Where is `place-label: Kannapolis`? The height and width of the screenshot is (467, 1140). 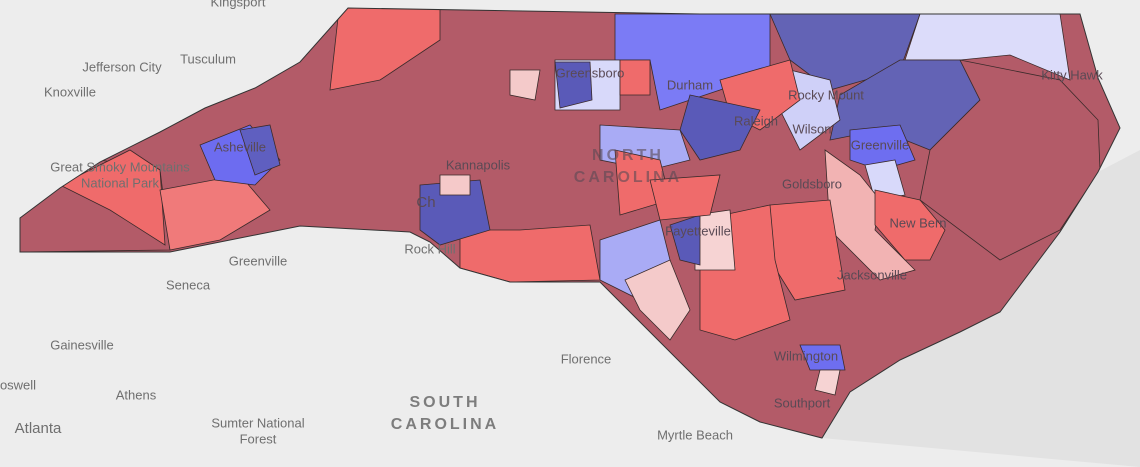
place-label: Kannapolis is located at coordinates (478, 164).